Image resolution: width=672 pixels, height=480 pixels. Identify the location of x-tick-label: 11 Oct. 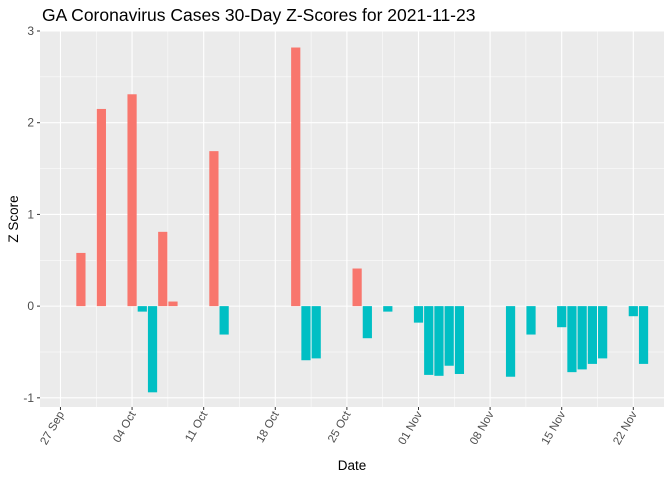
(196, 426).